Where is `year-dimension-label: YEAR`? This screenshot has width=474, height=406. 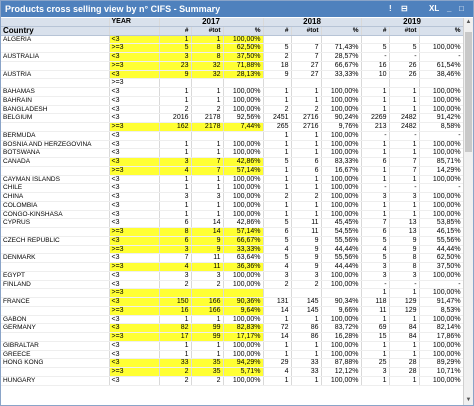 year-dimension-label: YEAR is located at coordinates (134, 22).